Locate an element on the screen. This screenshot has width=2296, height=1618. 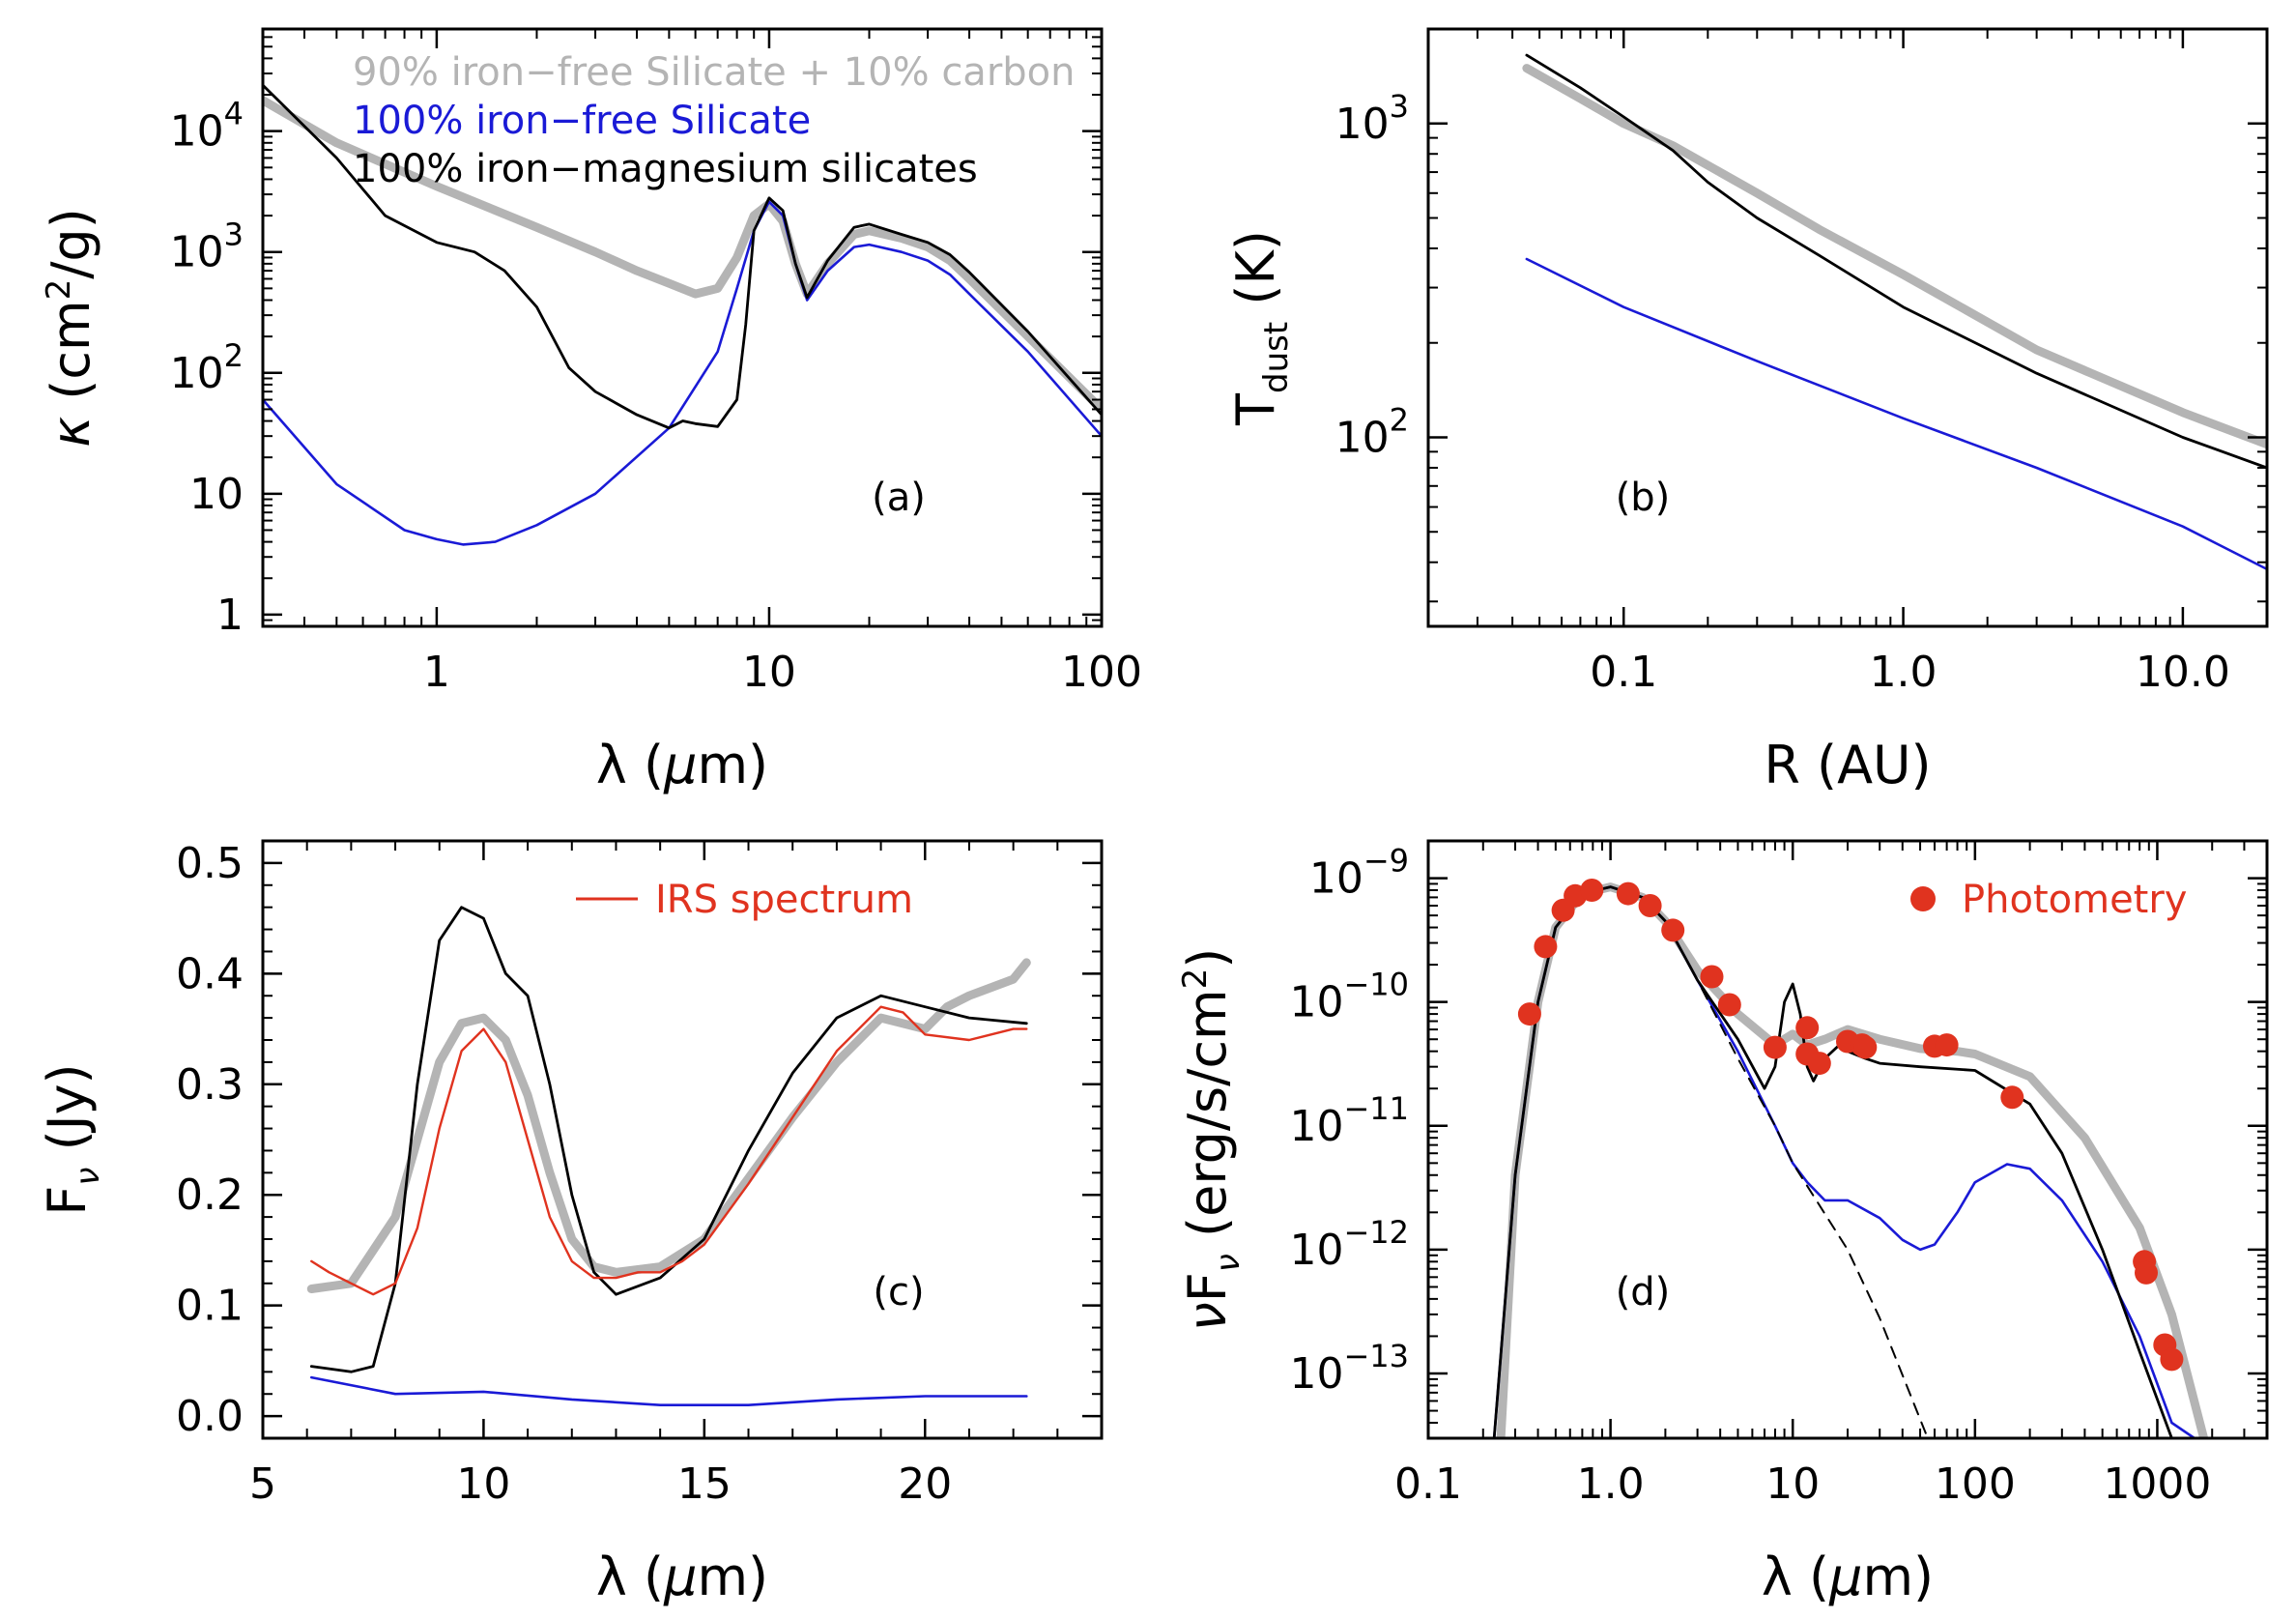
y-axis-label-d: νFν (erg/s/cm2) is located at coordinates (1212, 1140).